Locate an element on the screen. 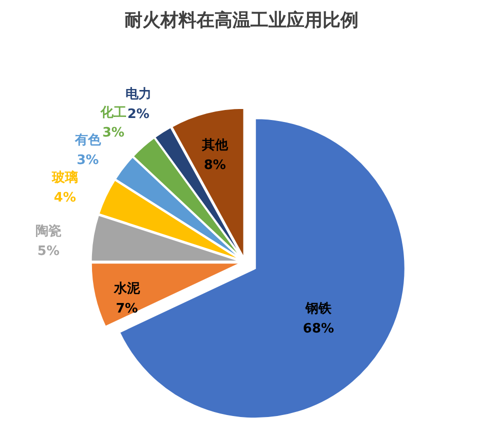  slice-label: 有色 is located at coordinates (88, 140).